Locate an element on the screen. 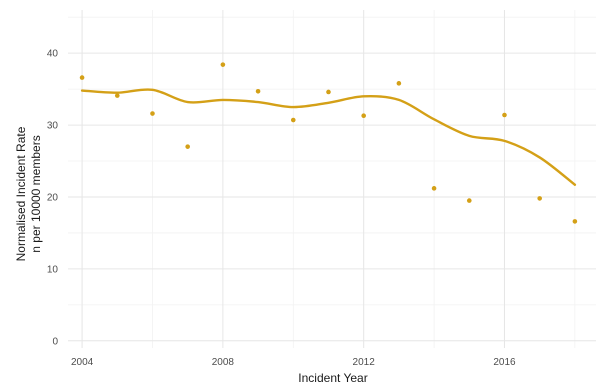  y-axis-title-line-2: n per 10000 members is located at coordinates (36, 193).